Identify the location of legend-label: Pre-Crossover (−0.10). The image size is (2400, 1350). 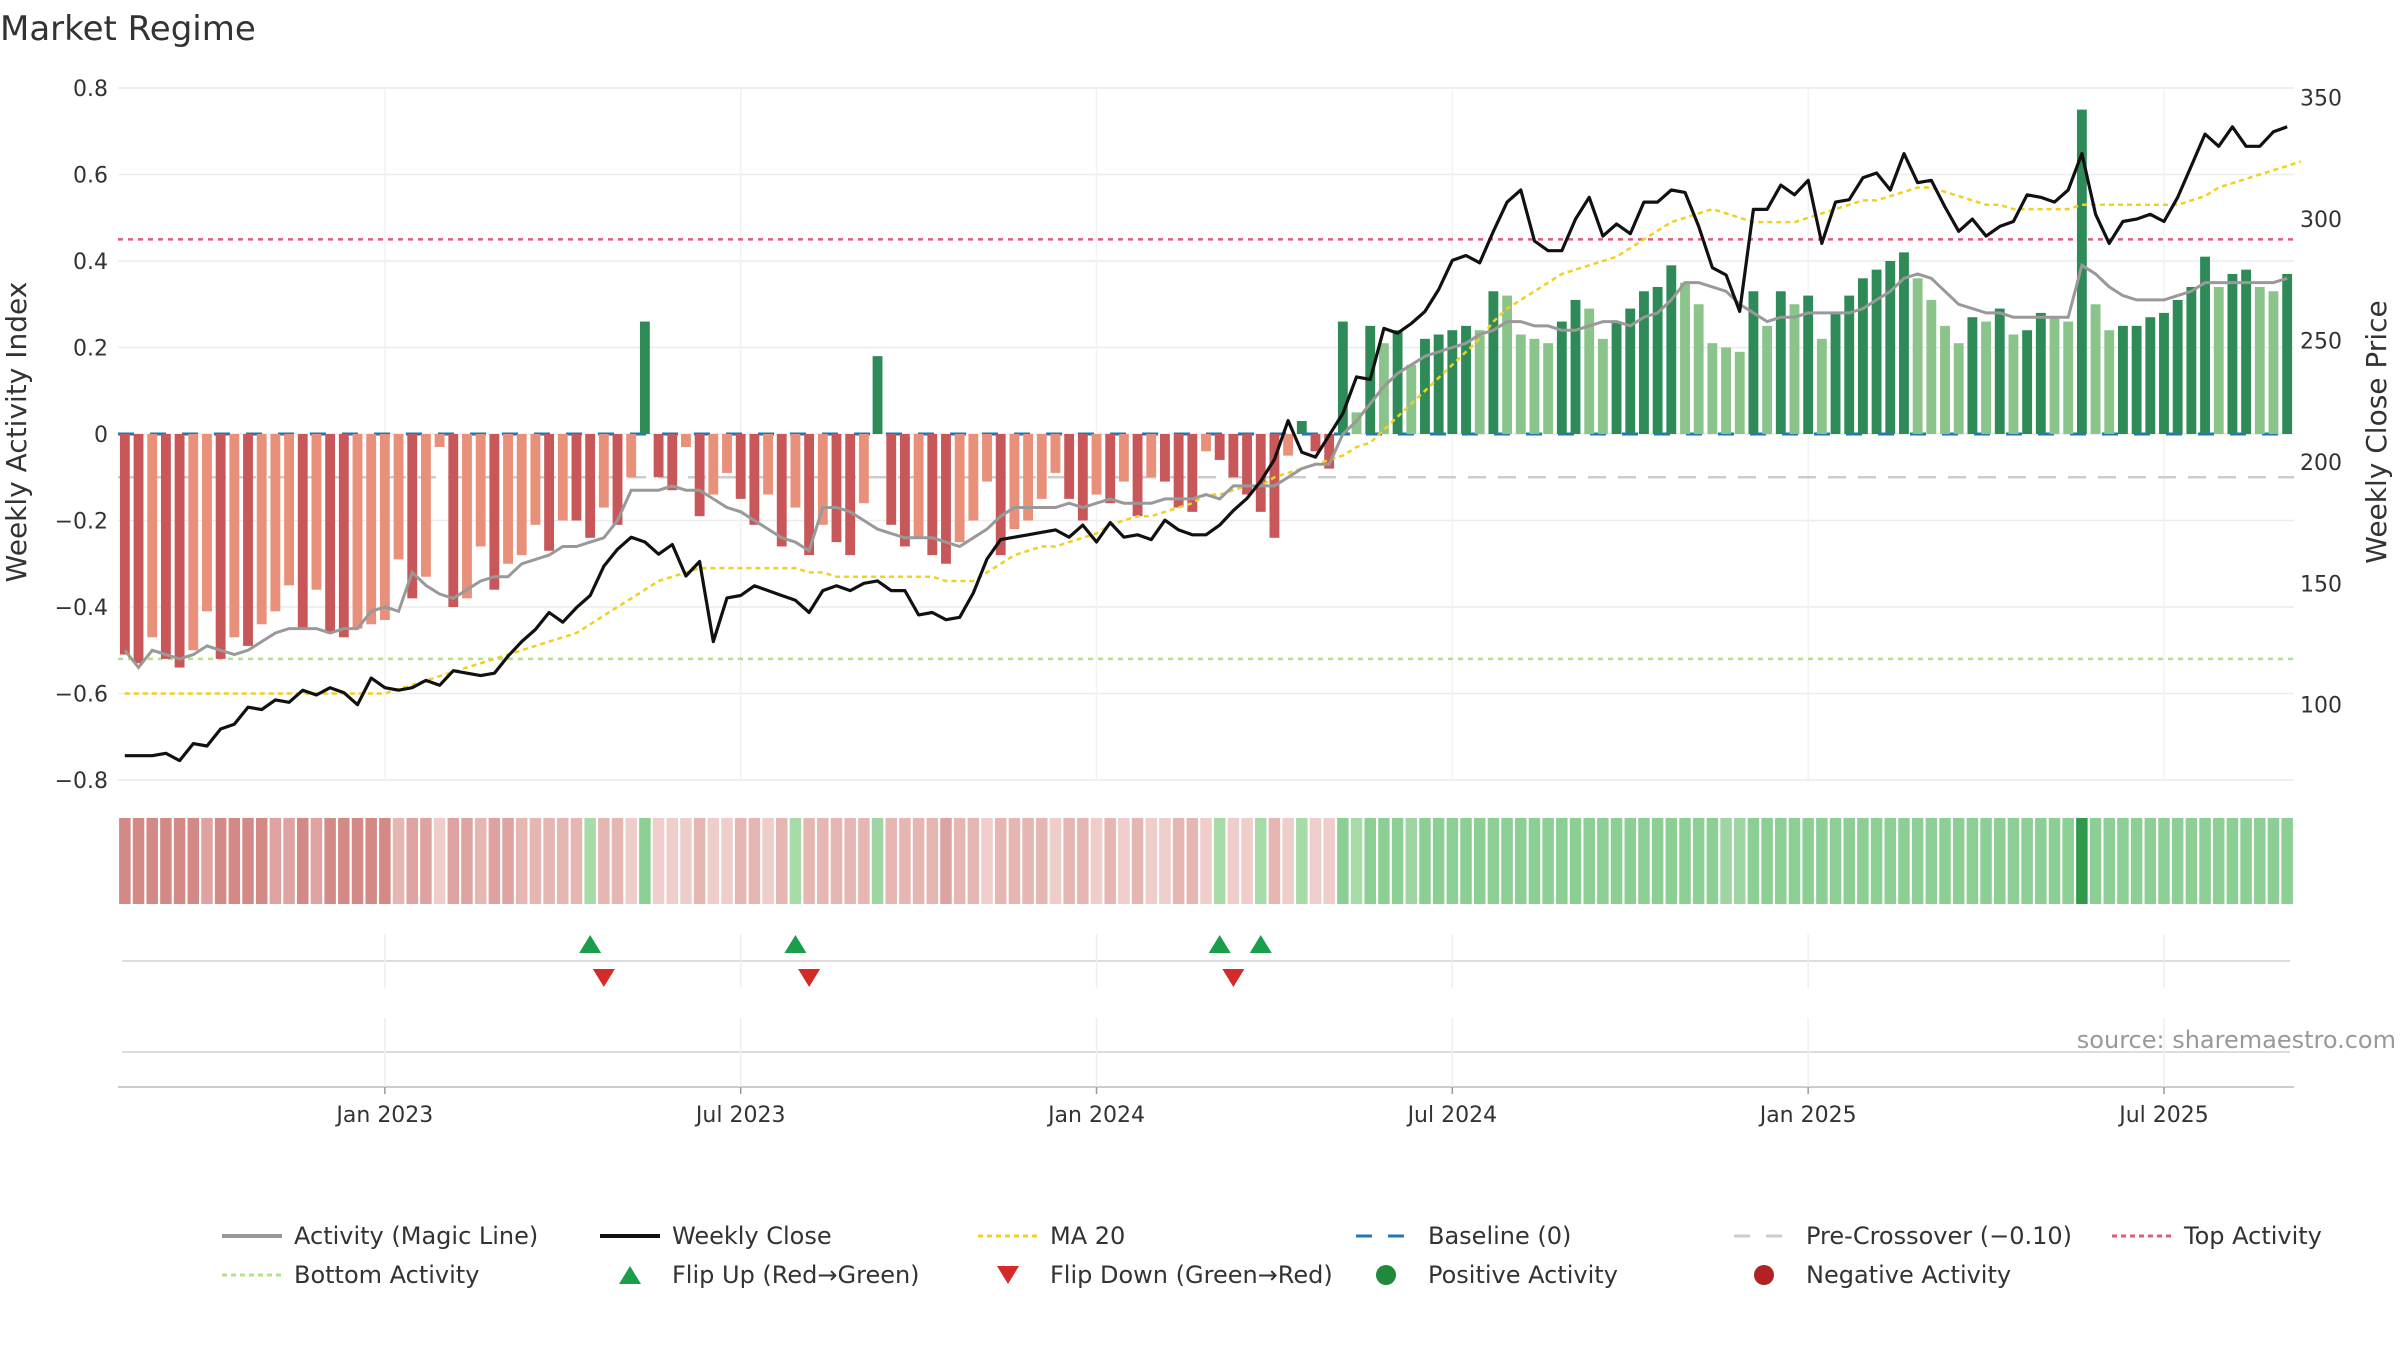
(1939, 1236).